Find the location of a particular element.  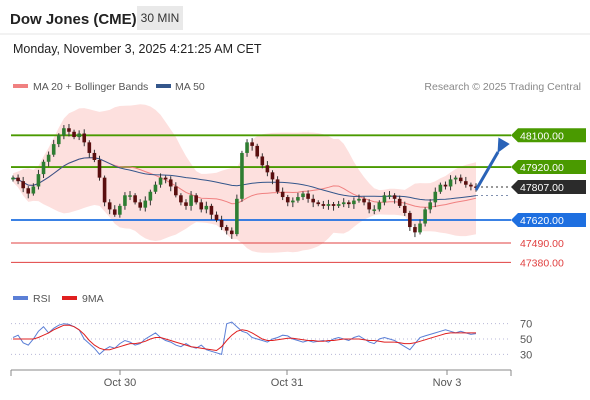

rsi-lines is located at coordinates (244, 338).